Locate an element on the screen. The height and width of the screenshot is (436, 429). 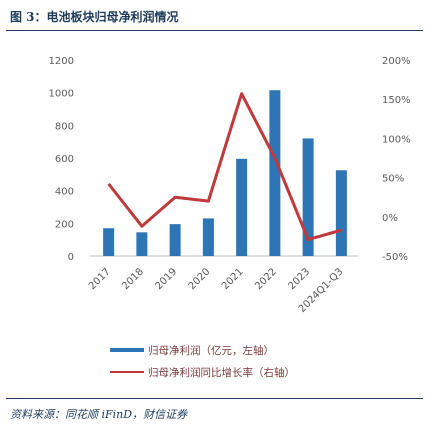
legend-label-line: 归母净利润同比增长率（右轴） is located at coordinates (221, 372).